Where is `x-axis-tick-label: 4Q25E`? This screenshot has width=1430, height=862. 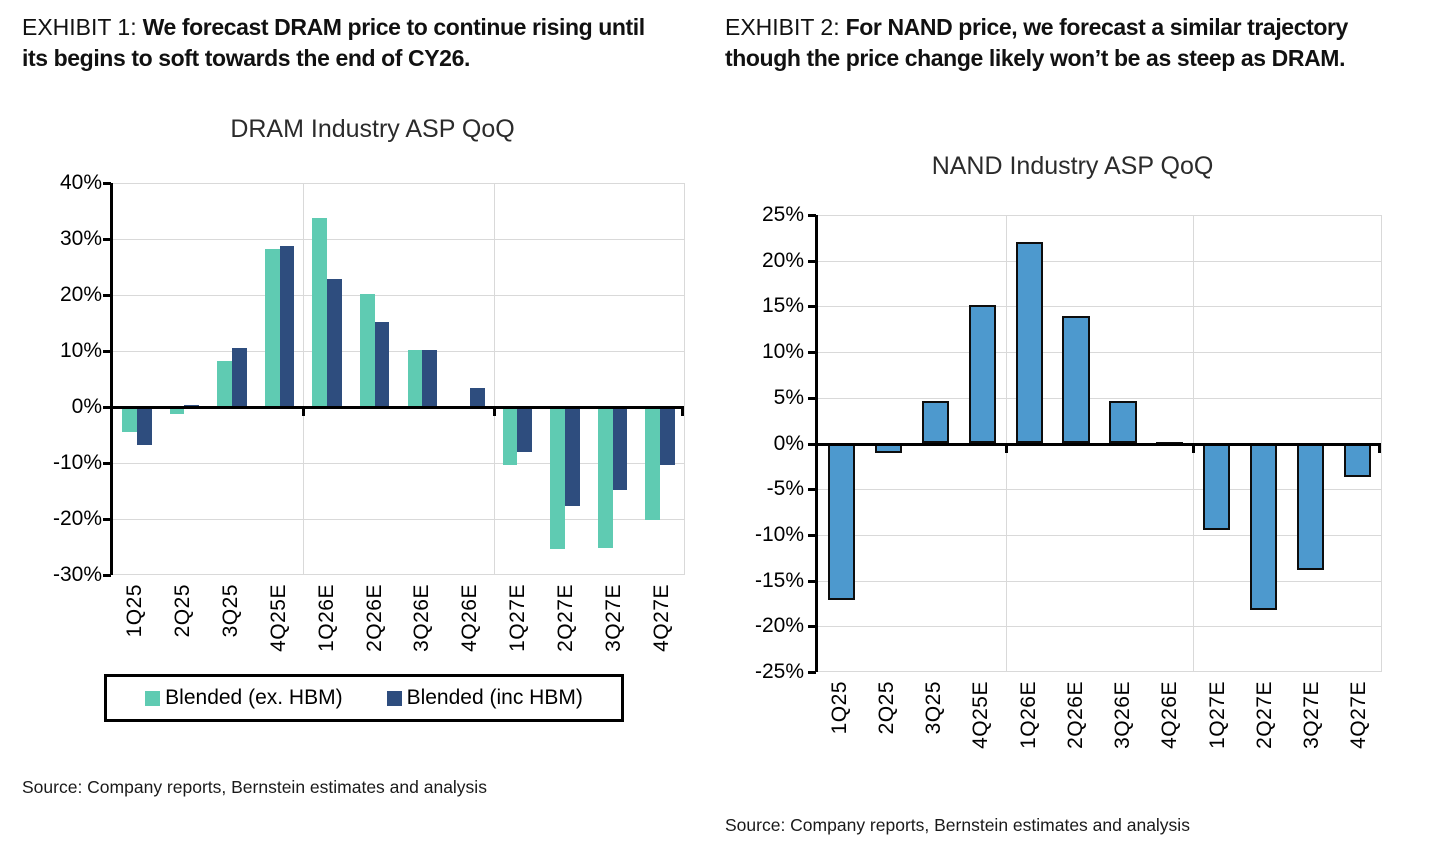
x-axis-tick-label: 4Q25E is located at coordinates (278, 618).